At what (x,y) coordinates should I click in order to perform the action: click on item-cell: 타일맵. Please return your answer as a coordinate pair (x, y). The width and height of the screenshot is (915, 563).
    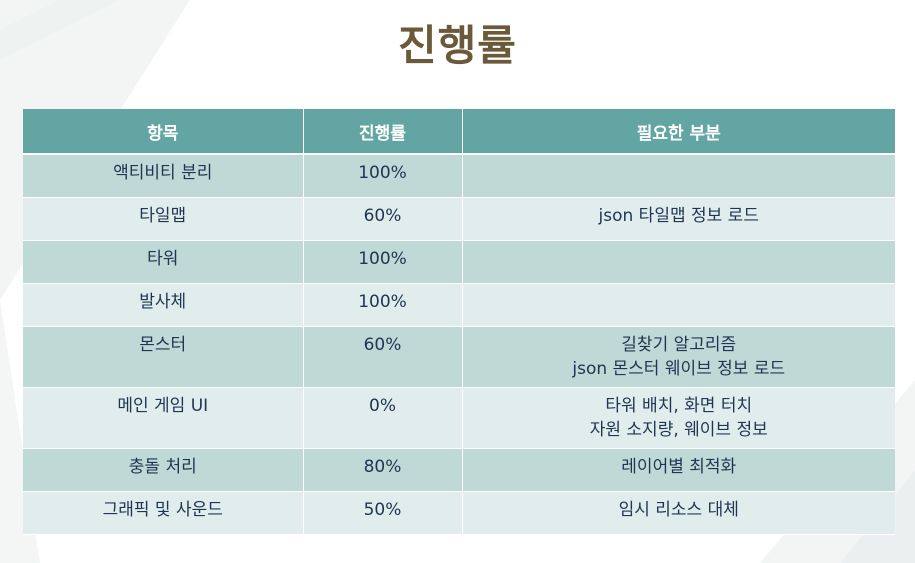
    Looking at the image, I should click on (163, 219).